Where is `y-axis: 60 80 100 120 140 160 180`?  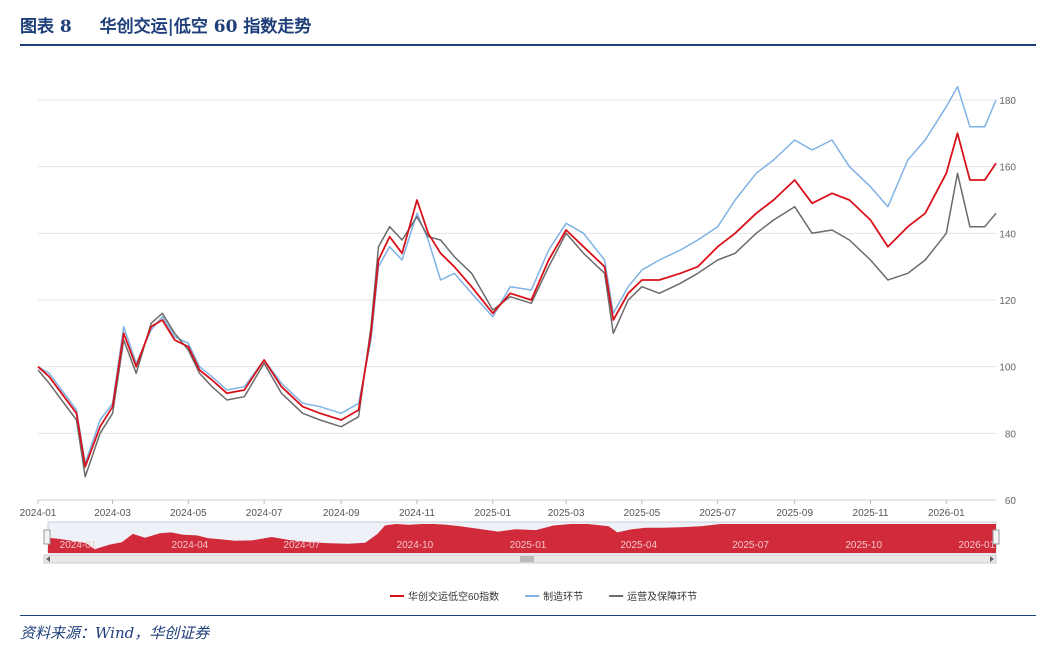
y-axis: 60 80 100 120 140 160 180 is located at coordinates (1007, 301).